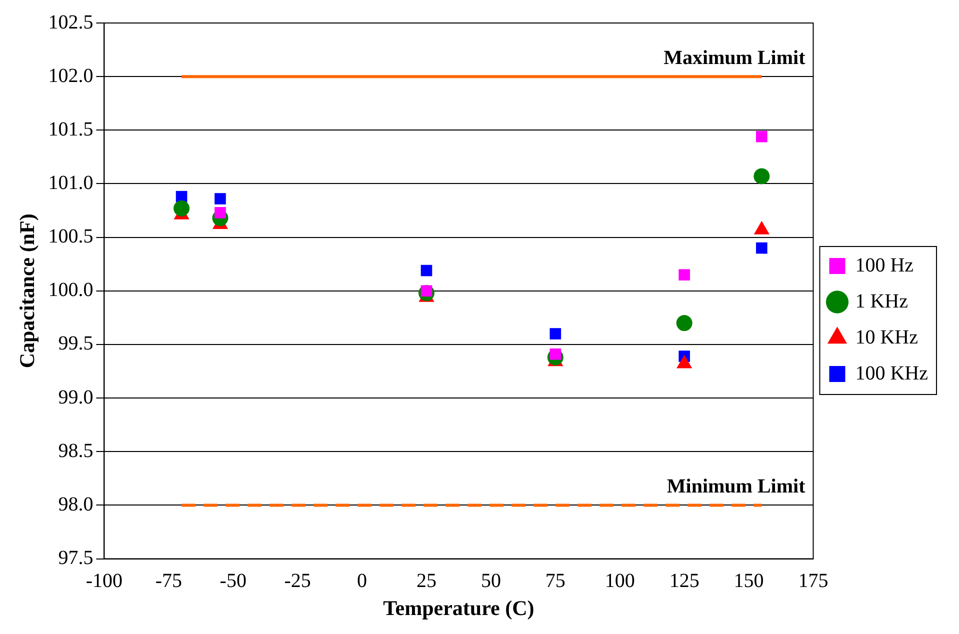 The width and height of the screenshot is (959, 634). Describe the element at coordinates (884, 265) in the screenshot. I see `legend-label: 100 Hz` at that location.